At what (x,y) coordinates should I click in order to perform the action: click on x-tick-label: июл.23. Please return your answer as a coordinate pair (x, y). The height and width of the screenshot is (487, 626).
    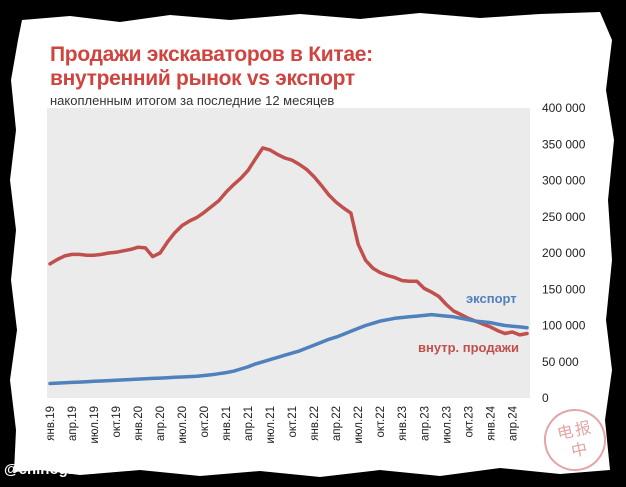
    Looking at the image, I should click on (447, 425).